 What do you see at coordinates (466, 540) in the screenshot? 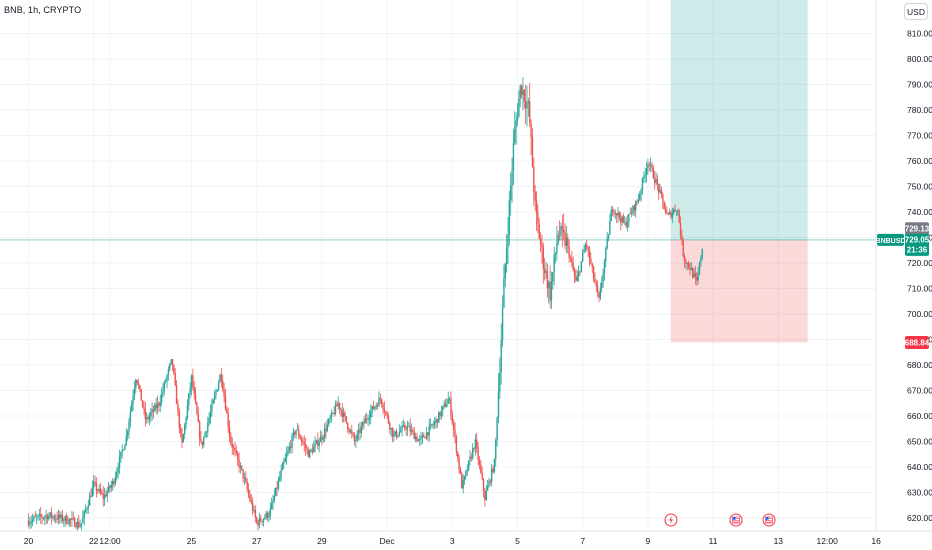
I see `time-axis: 20 22 12:00 25 27 29 Dec 3 5 7 9 11 13 12:00 16` at bounding box center [466, 540].